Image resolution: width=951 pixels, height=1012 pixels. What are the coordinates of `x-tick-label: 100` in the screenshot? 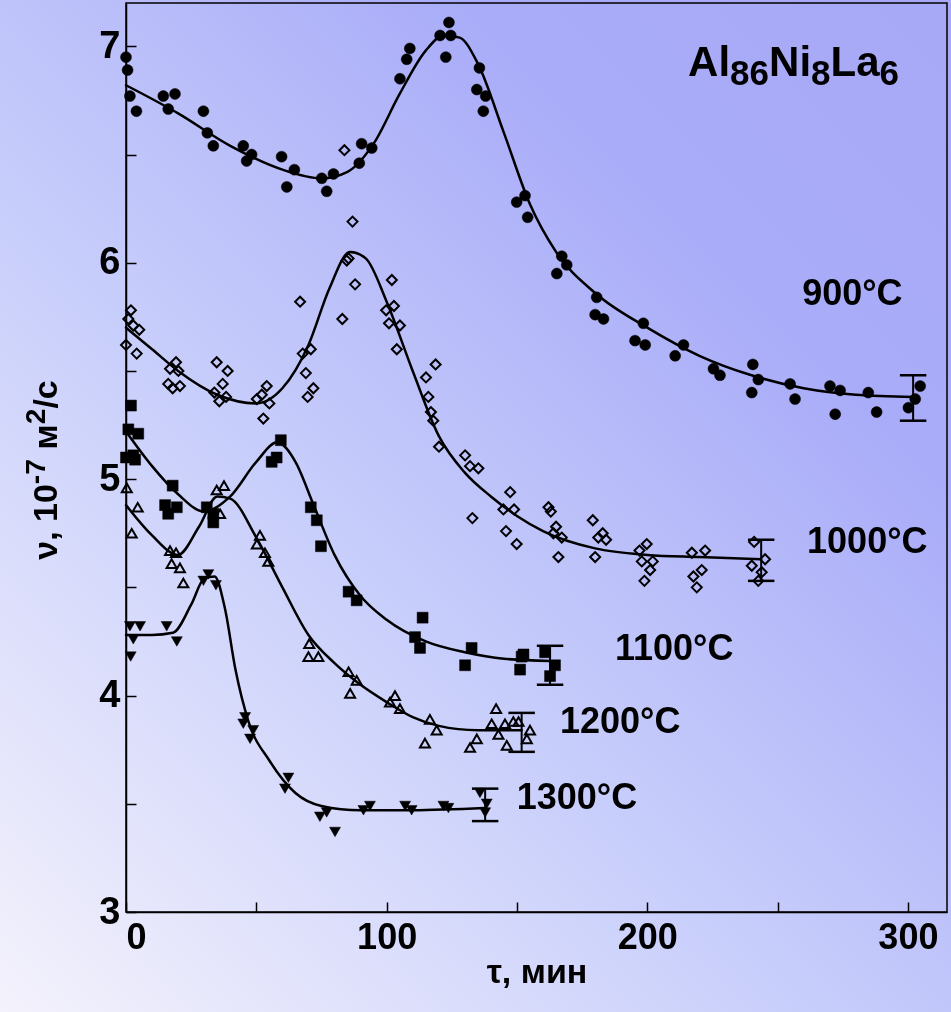 It's located at (387, 936).